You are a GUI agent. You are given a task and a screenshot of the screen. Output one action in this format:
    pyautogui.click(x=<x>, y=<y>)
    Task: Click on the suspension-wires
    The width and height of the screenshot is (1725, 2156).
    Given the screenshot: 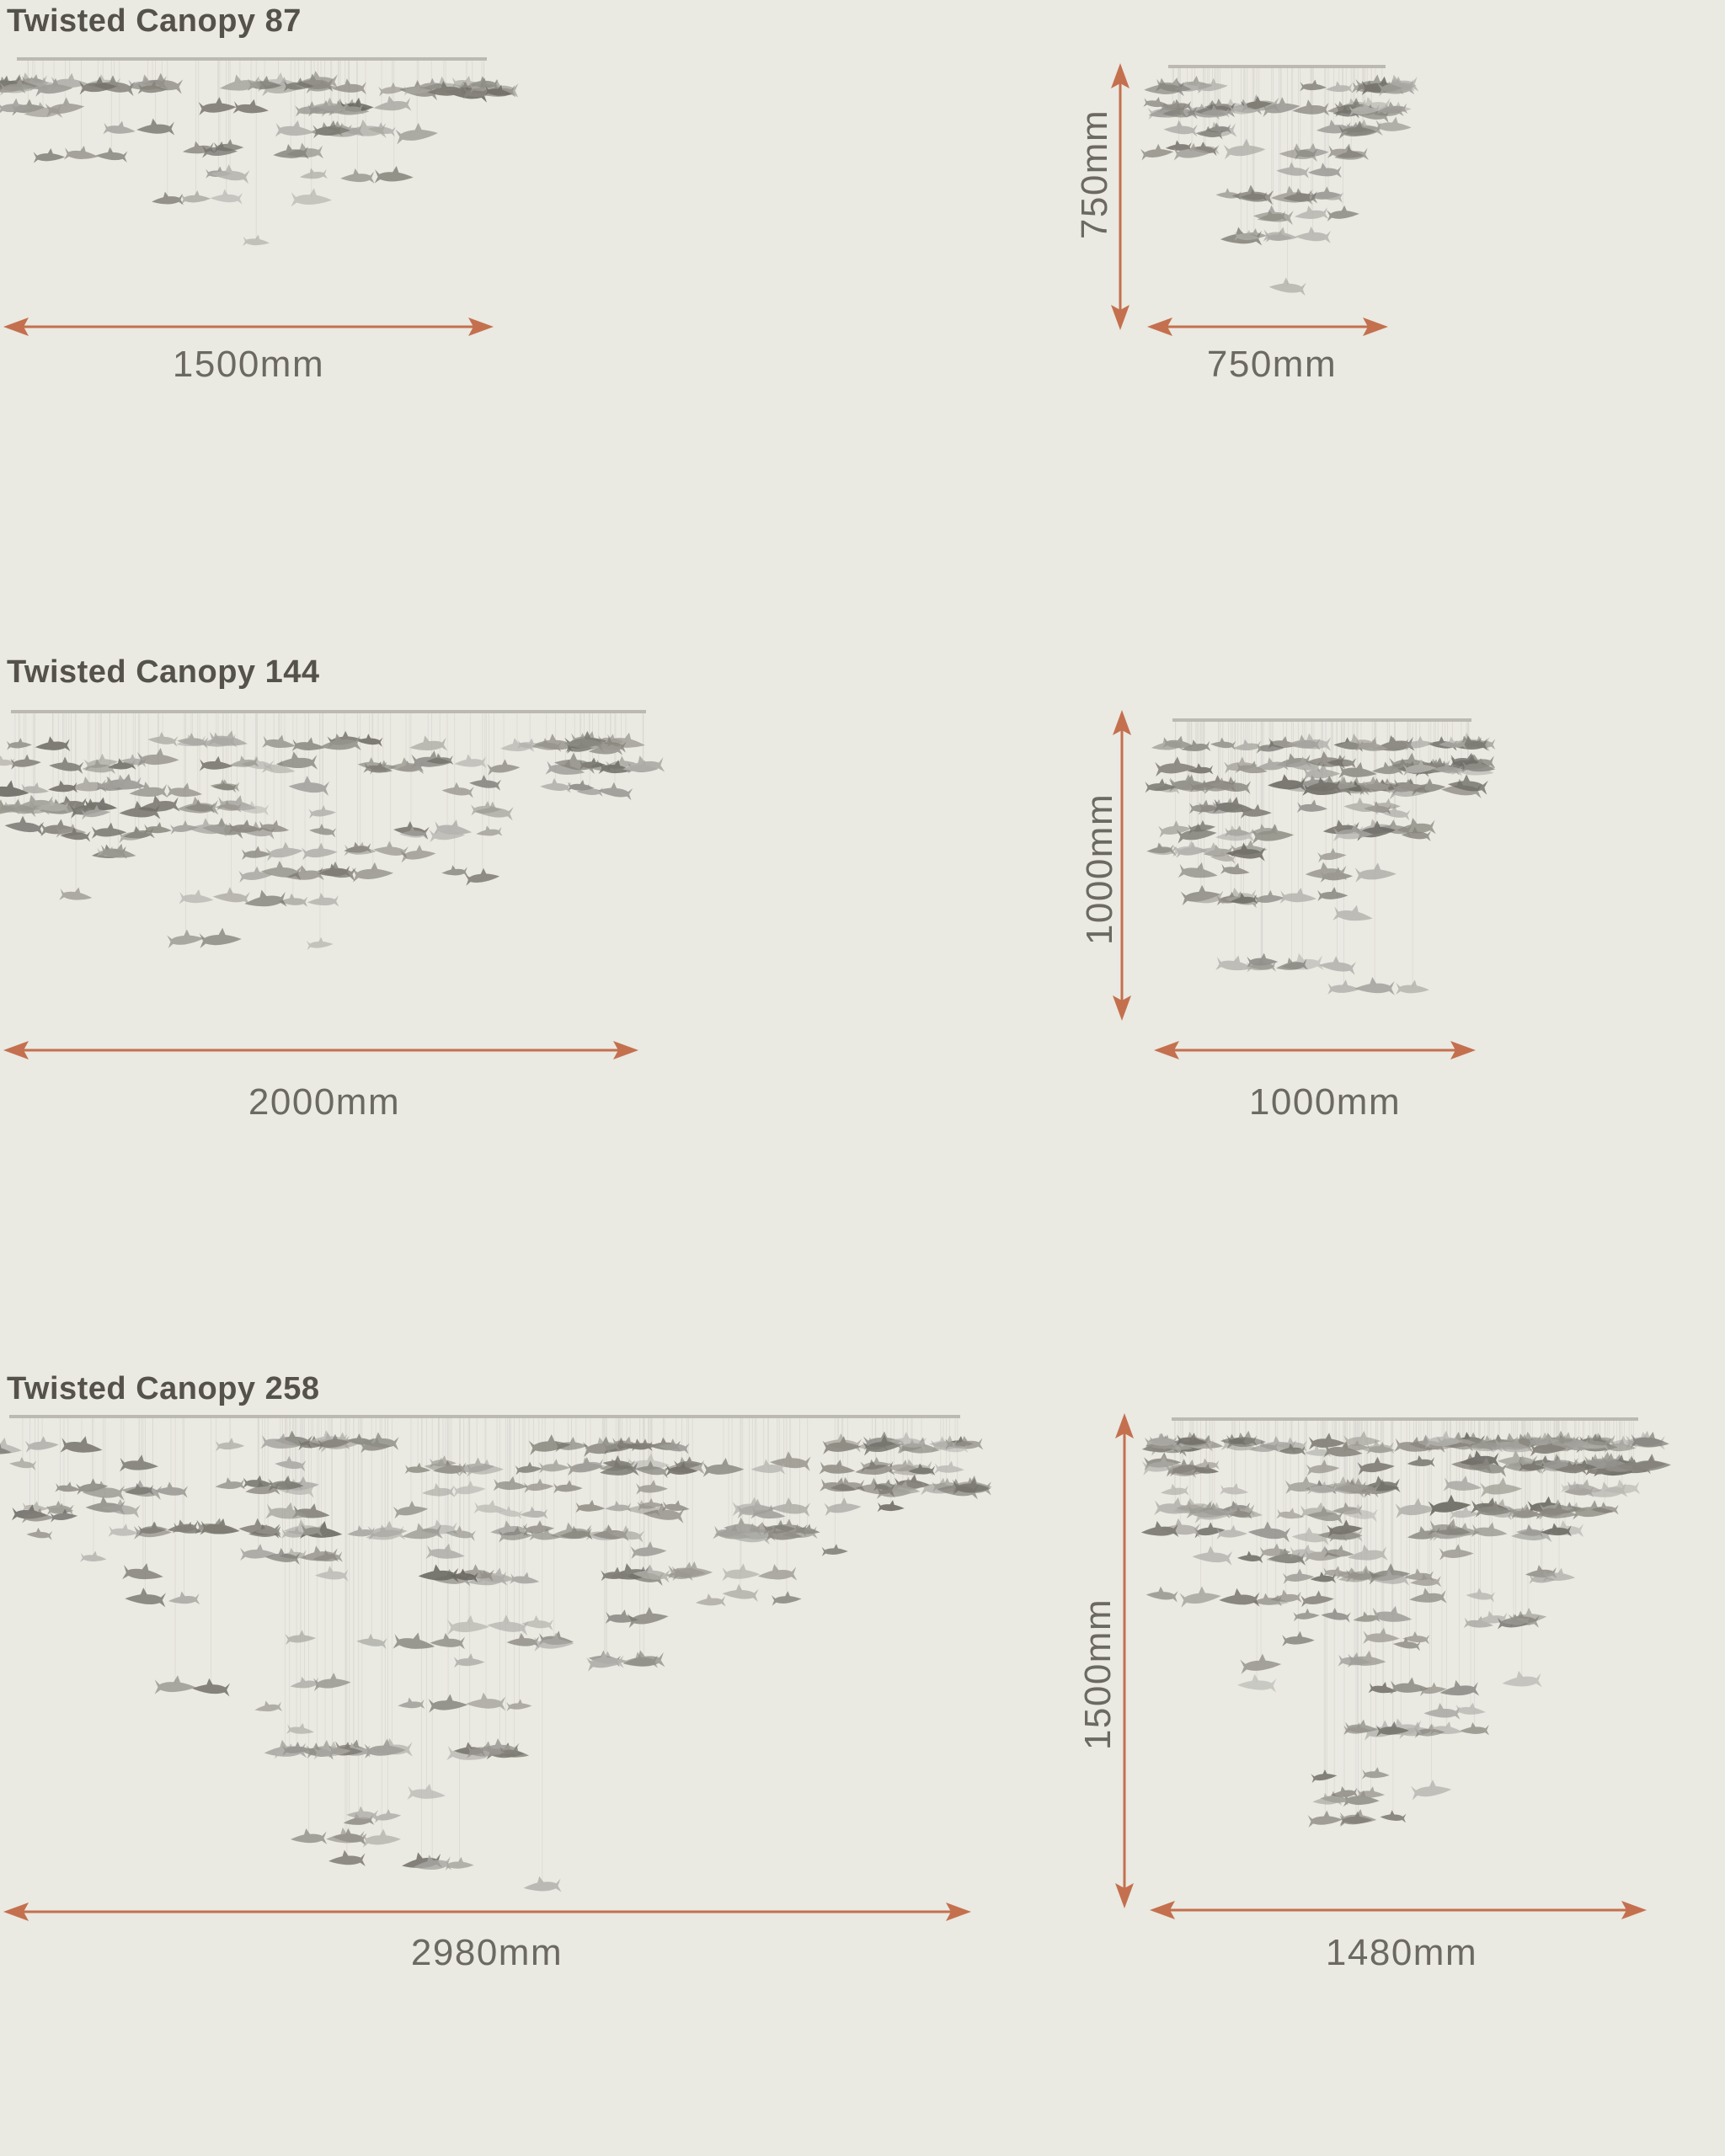 What is the action you would take?
    pyautogui.click(x=490, y=1651)
    